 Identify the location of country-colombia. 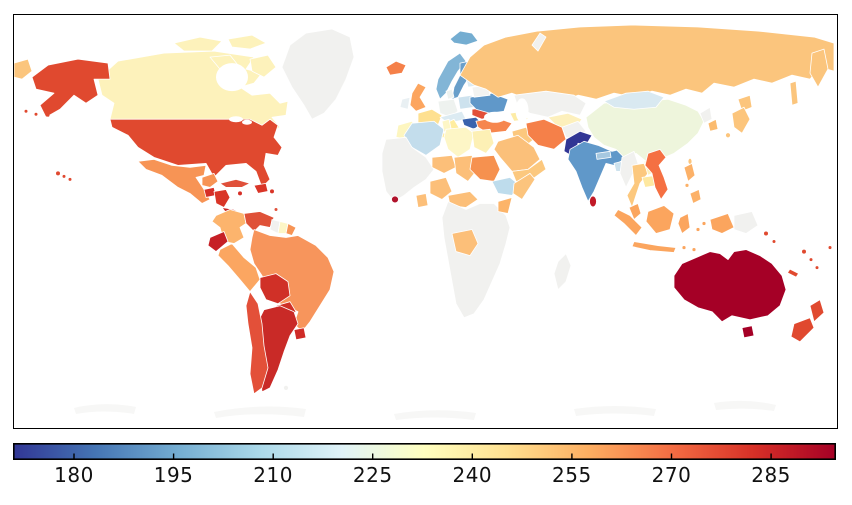
(229, 226).